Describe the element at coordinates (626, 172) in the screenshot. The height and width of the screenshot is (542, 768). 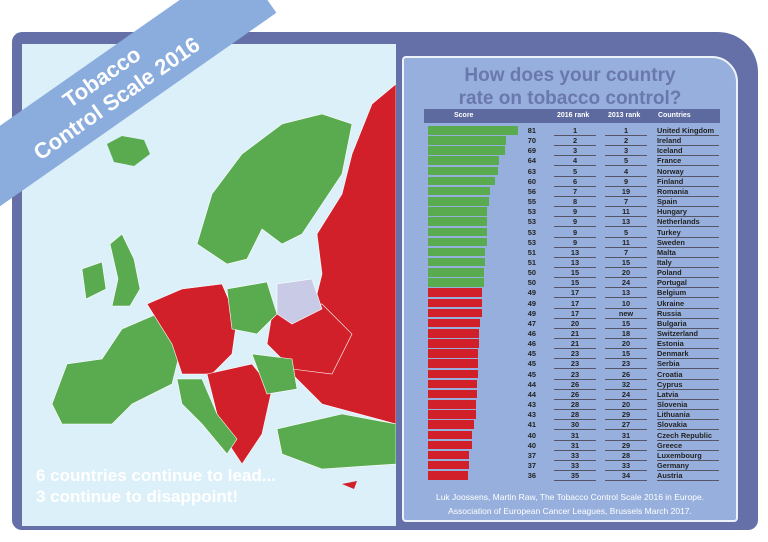
I see `rank-2013: 4` at that location.